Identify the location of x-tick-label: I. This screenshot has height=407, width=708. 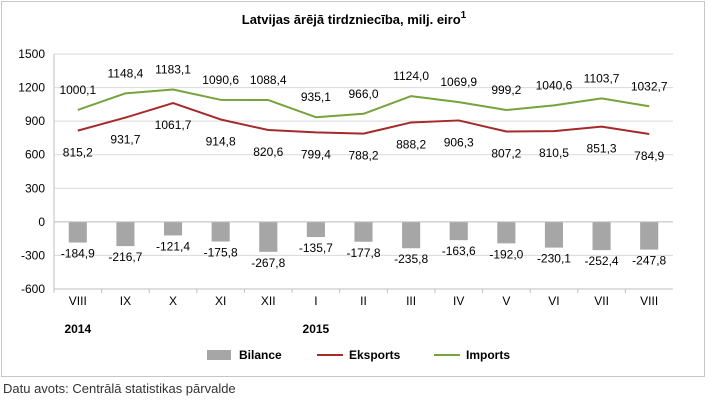
(315, 301).